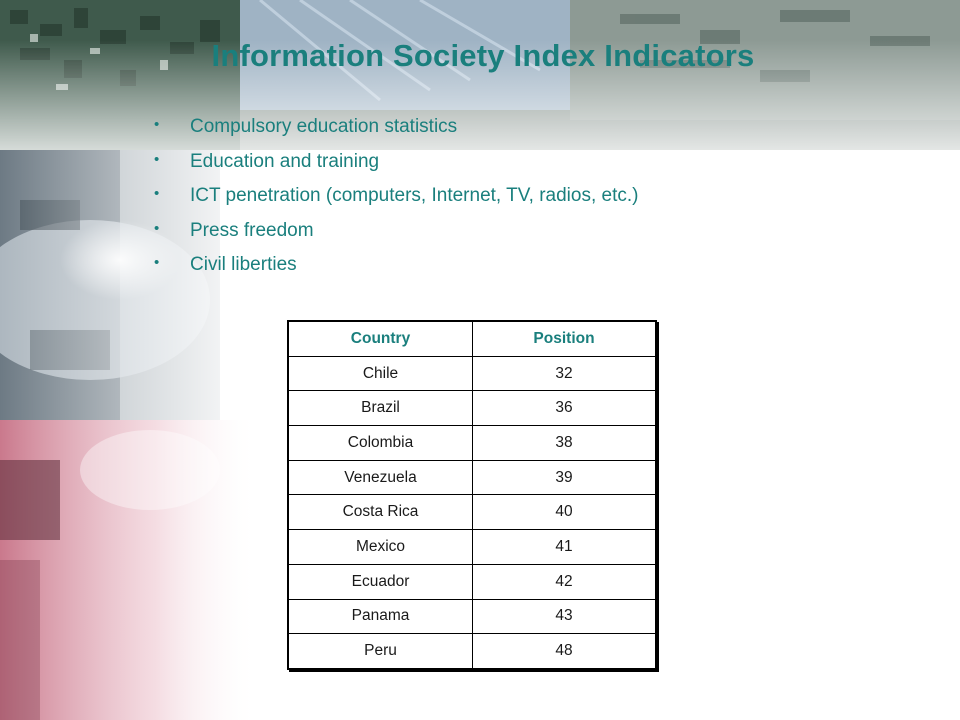  I want to click on country-cell: Colombia, so click(380, 443).